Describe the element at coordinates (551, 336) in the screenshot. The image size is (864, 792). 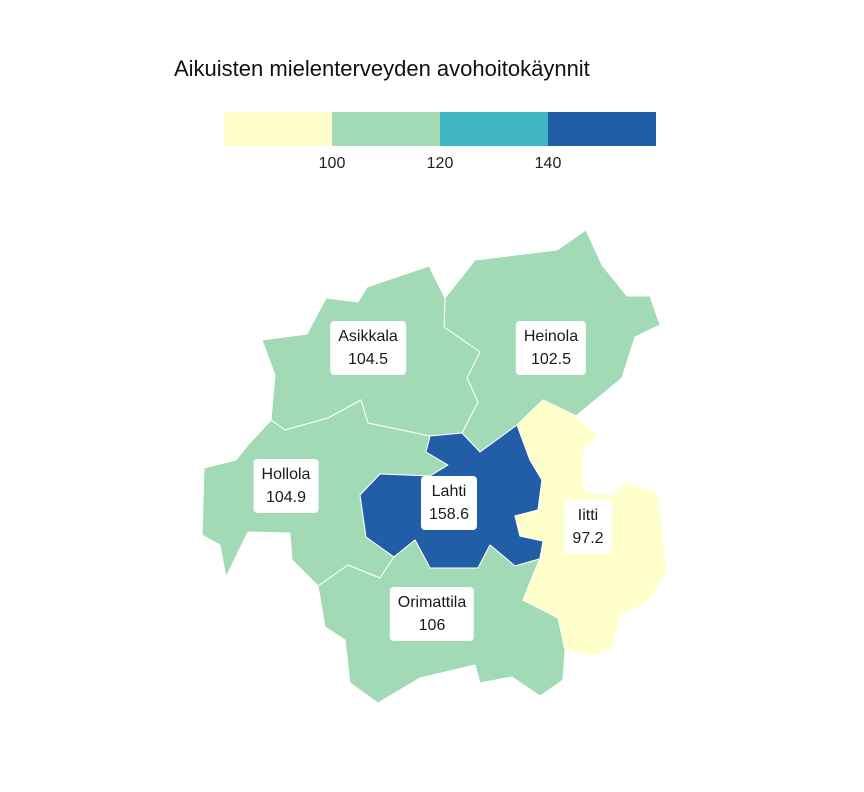
I see `label-heinola-name: Heinola` at that location.